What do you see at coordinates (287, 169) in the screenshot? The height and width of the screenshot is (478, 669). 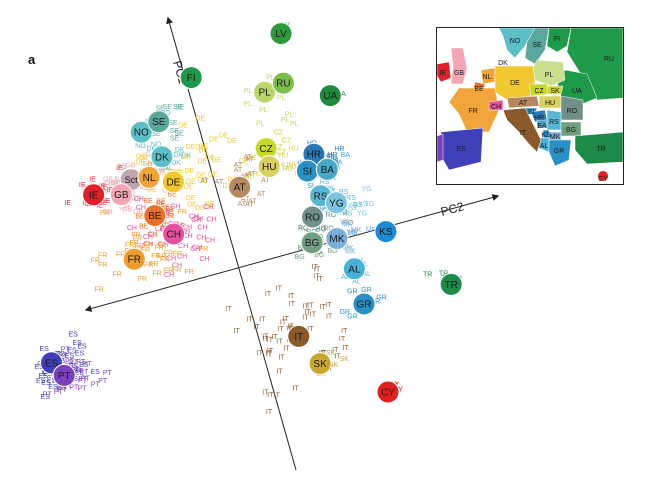 I see `sample-point-hu: HU` at bounding box center [287, 169].